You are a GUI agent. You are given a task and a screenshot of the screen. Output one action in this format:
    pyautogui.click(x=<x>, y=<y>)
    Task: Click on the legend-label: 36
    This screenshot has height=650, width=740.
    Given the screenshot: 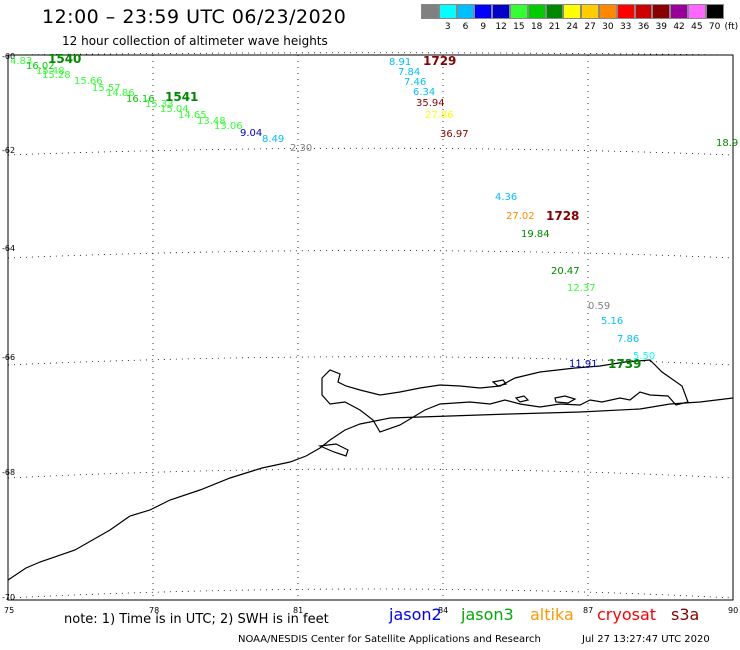 What is the action you would take?
    pyautogui.click(x=643, y=27)
    